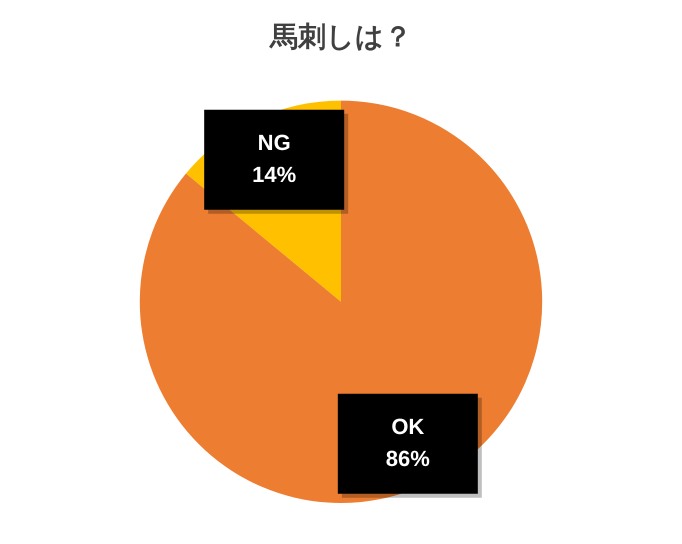 Image resolution: width=682 pixels, height=544 pixels. What do you see at coordinates (407, 426) in the screenshot?
I see `slice-label: OK` at bounding box center [407, 426].